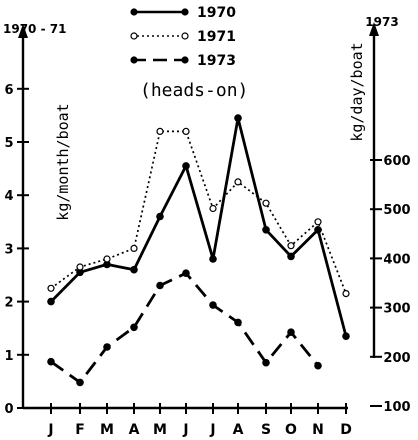  What do you see at coordinates (291, 430) in the screenshot?
I see `x-tick-label-9: O` at bounding box center [291, 430].